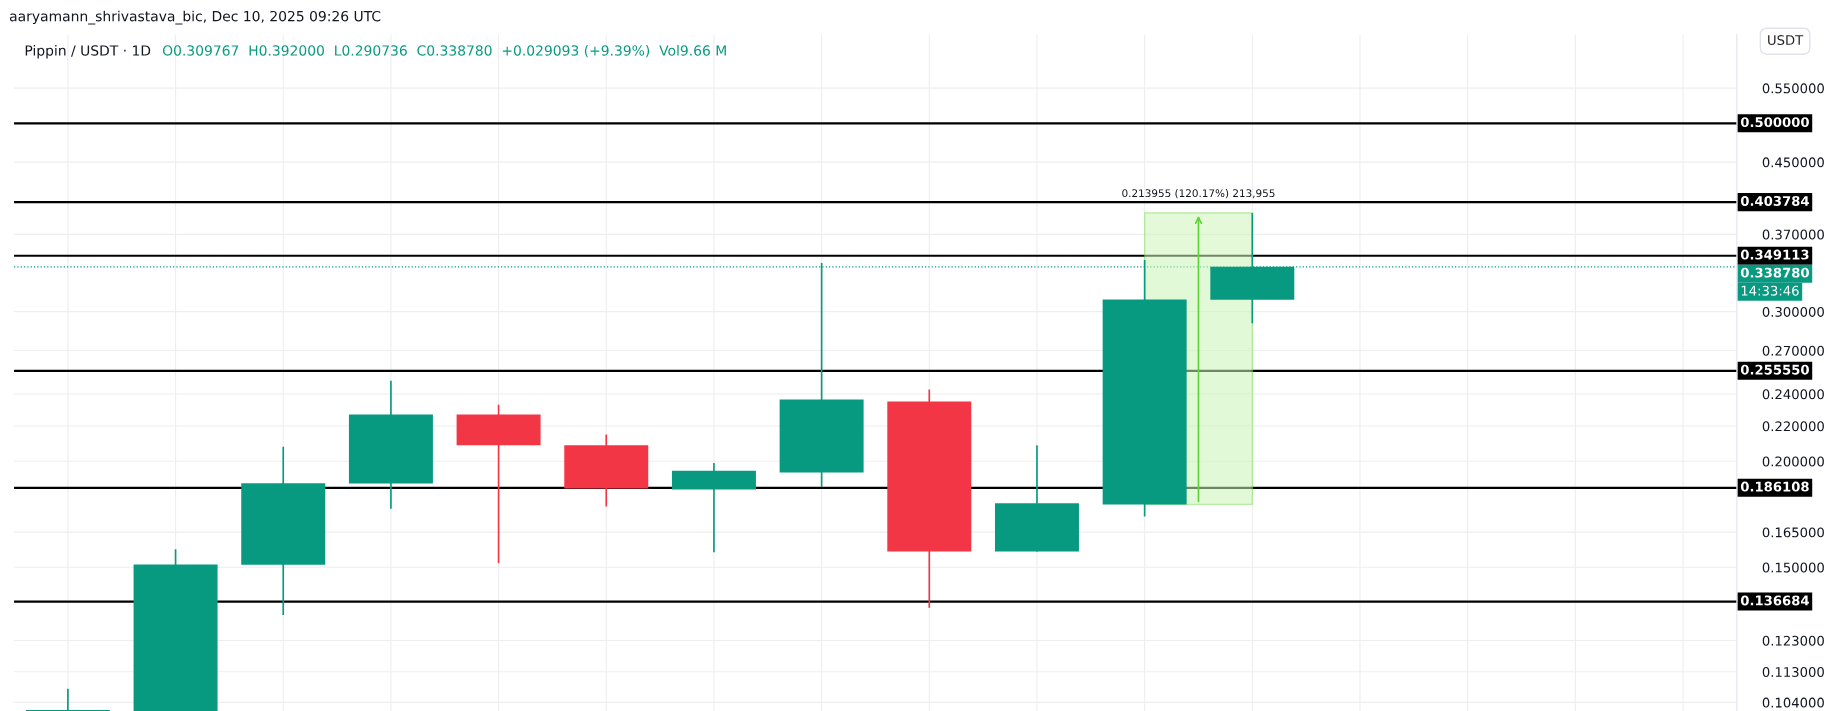  What do you see at coordinates (1793, 672) in the screenshot?
I see `y-tick-label: 0.113000` at bounding box center [1793, 672].